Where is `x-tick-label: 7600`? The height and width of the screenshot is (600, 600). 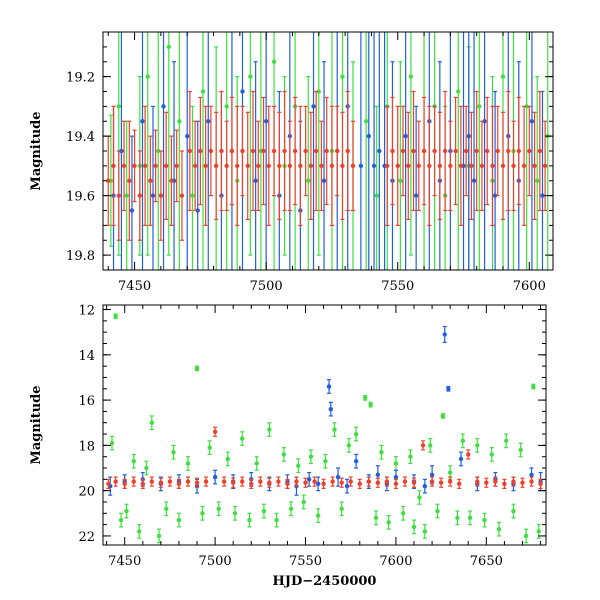 x-tick-label: 7600 is located at coordinates (395, 561).